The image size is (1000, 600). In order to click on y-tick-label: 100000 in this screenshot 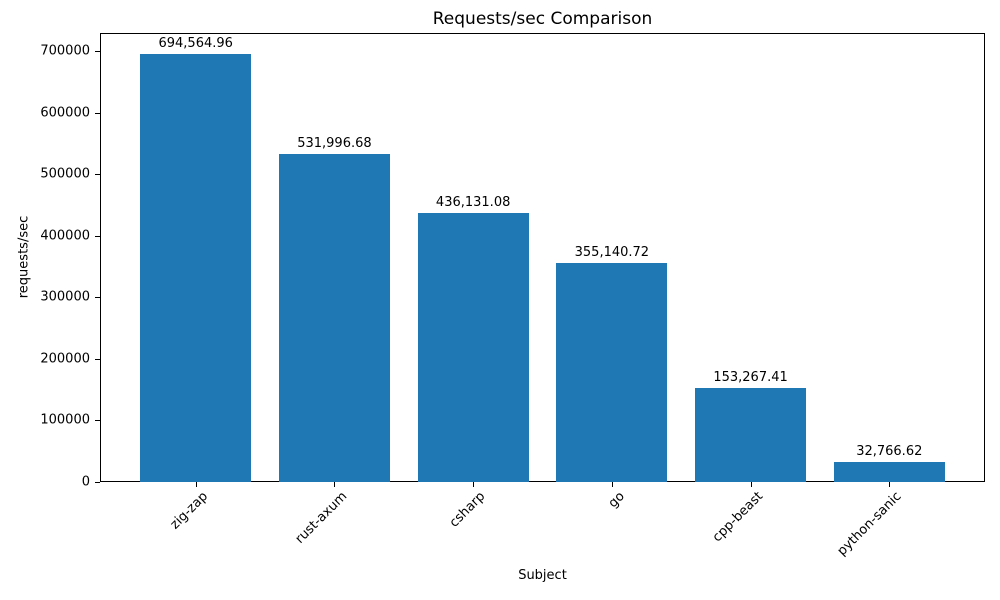, I will do `click(65, 420)`.